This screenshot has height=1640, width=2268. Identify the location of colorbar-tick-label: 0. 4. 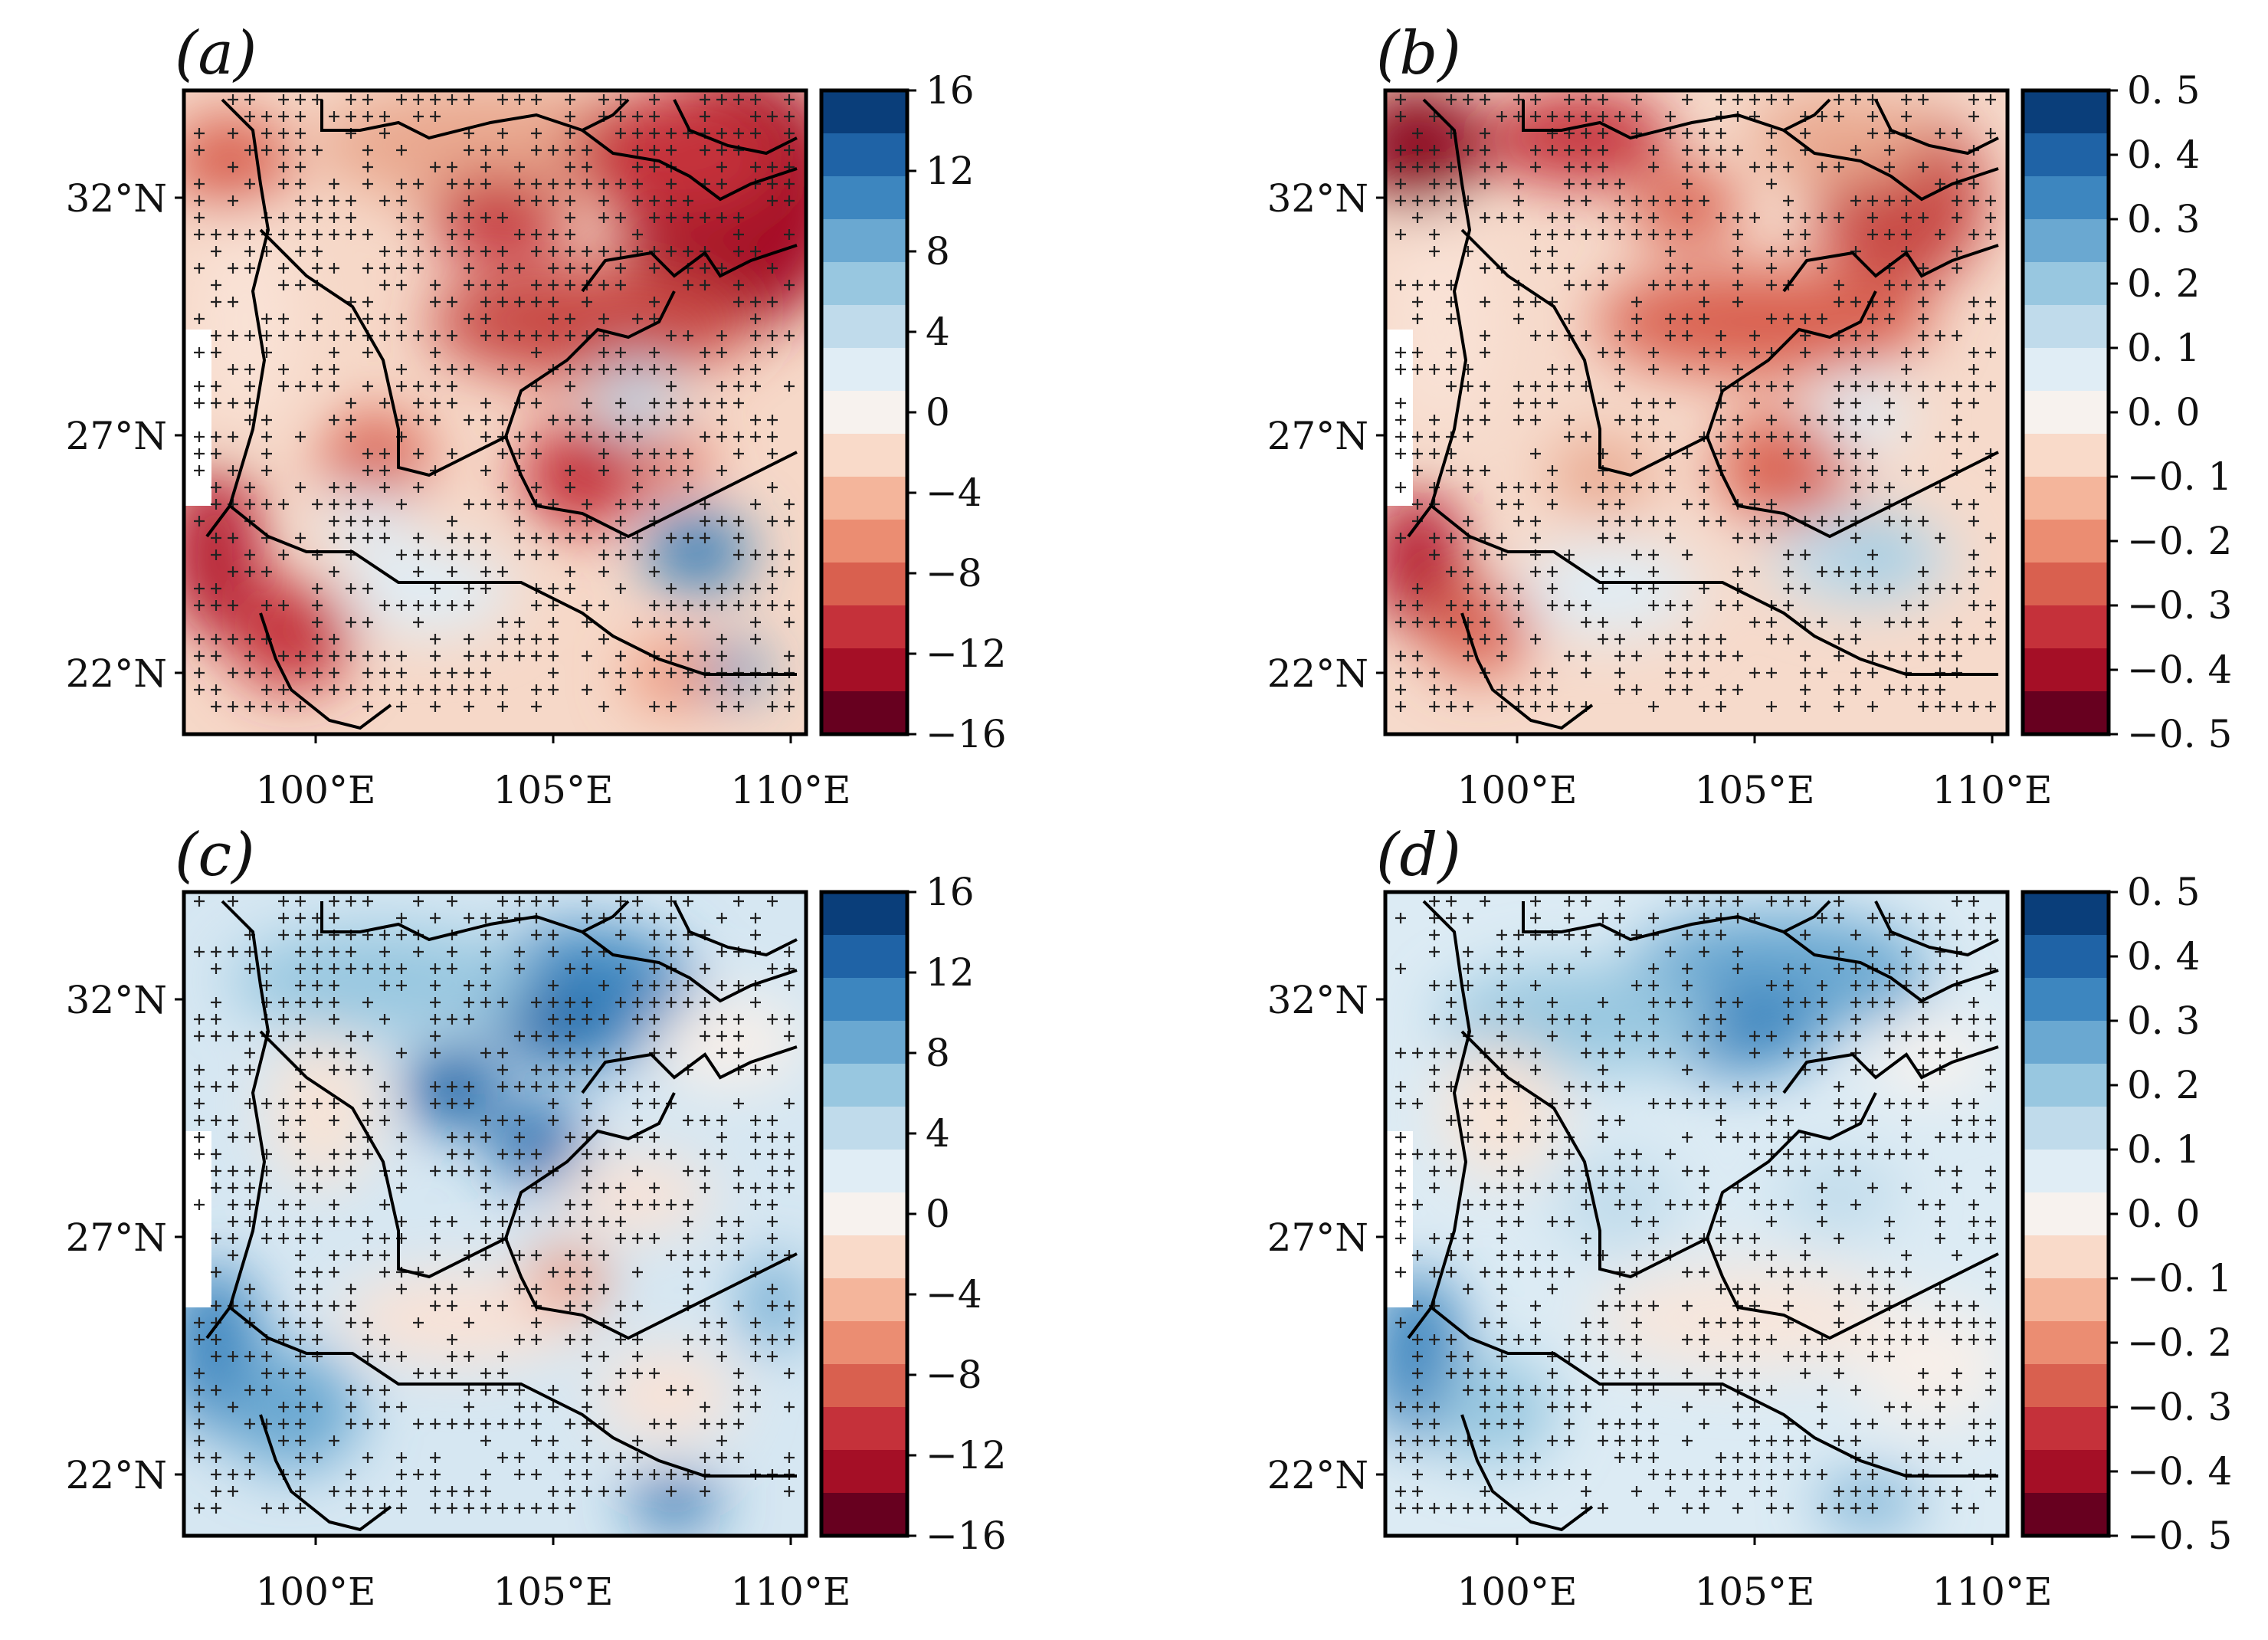
(2163, 155).